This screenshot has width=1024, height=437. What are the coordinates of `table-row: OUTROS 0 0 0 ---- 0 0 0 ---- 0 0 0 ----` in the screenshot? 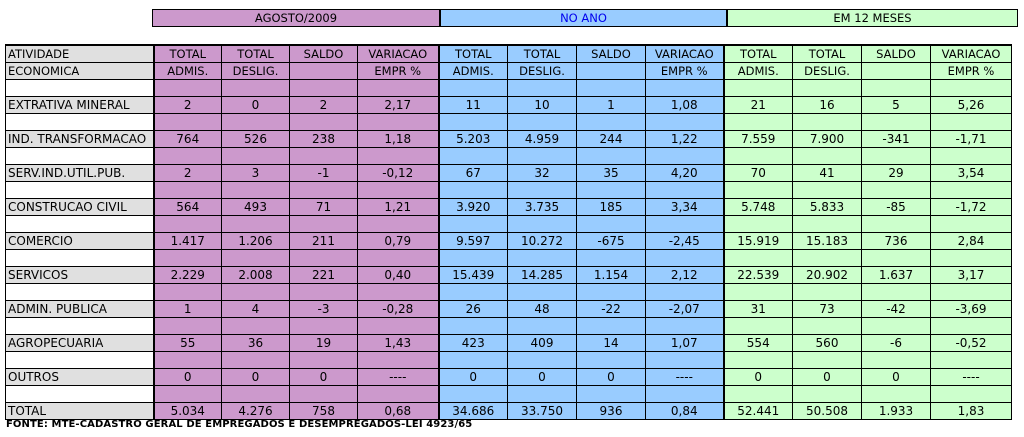 It's located at (508, 377).